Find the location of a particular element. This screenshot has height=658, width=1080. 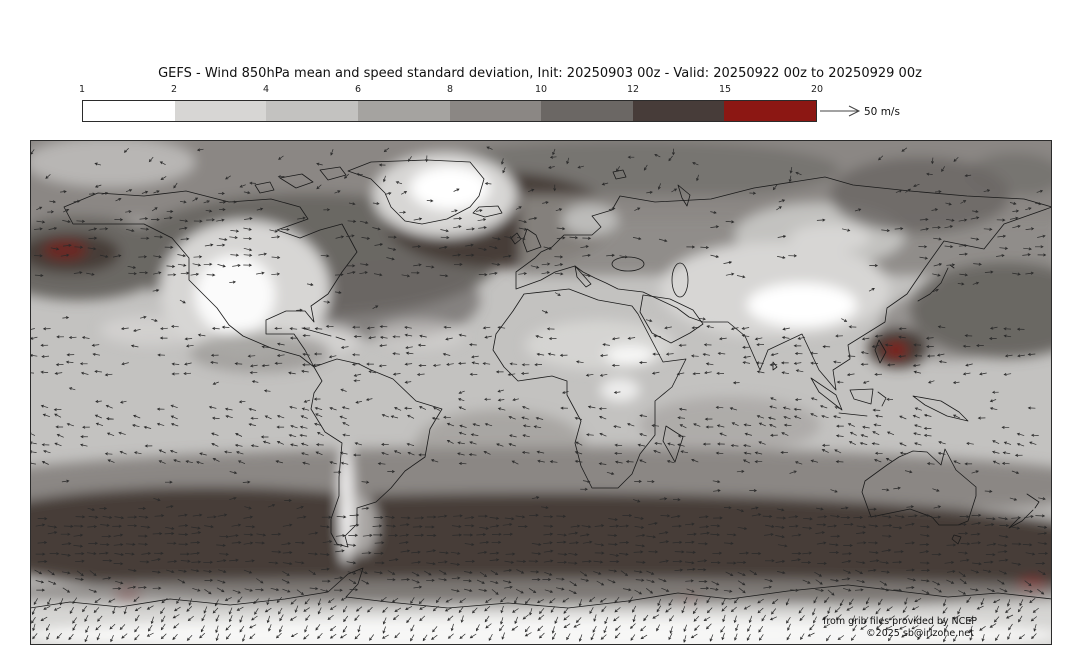

coastline-arctic-islands is located at coordinates (472, 186).